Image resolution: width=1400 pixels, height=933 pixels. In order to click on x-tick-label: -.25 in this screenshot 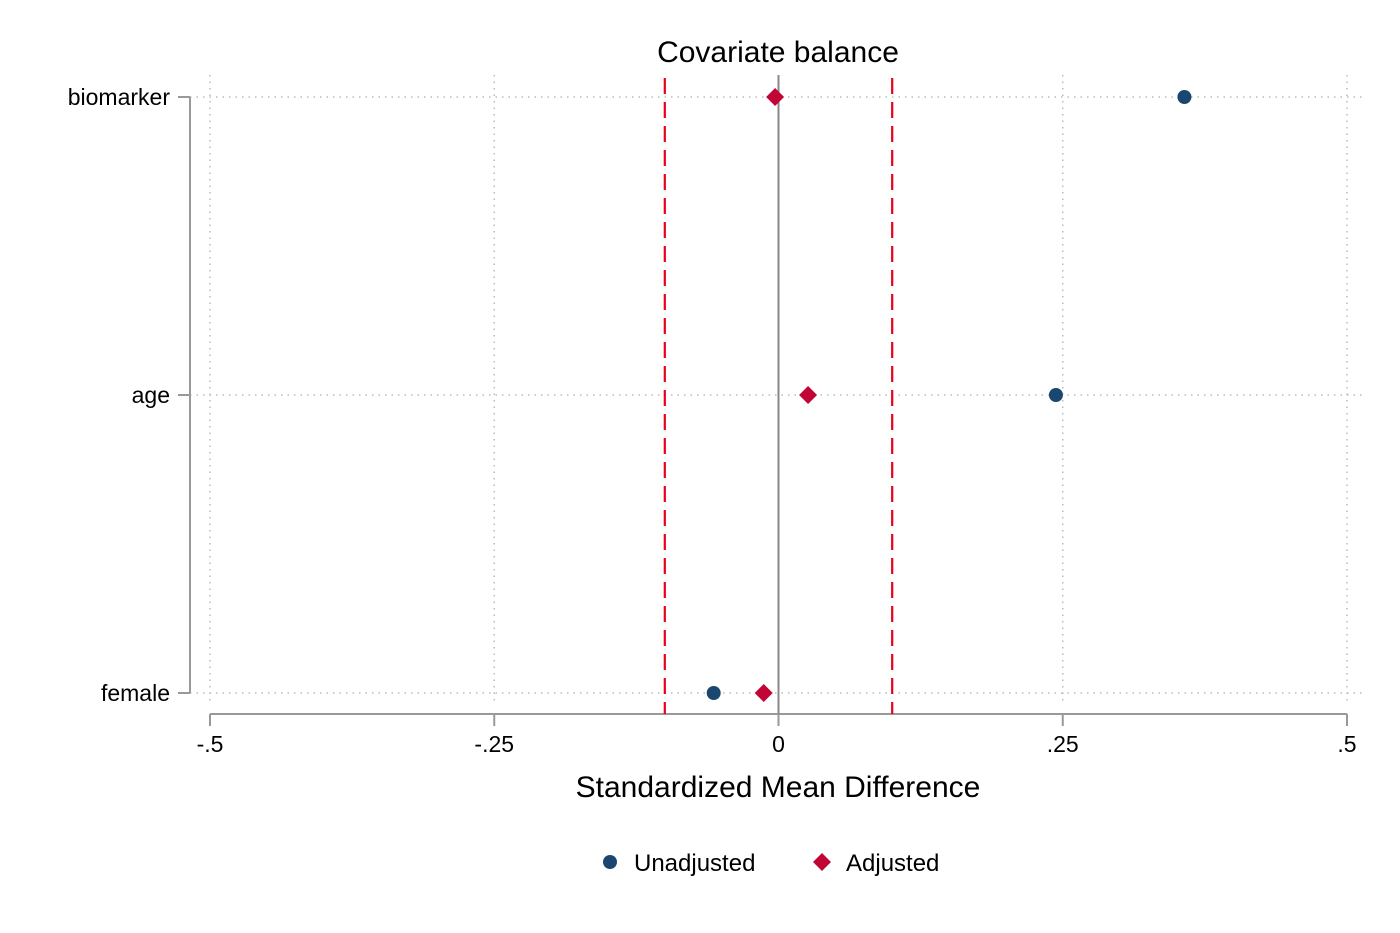, I will do `click(494, 744)`.